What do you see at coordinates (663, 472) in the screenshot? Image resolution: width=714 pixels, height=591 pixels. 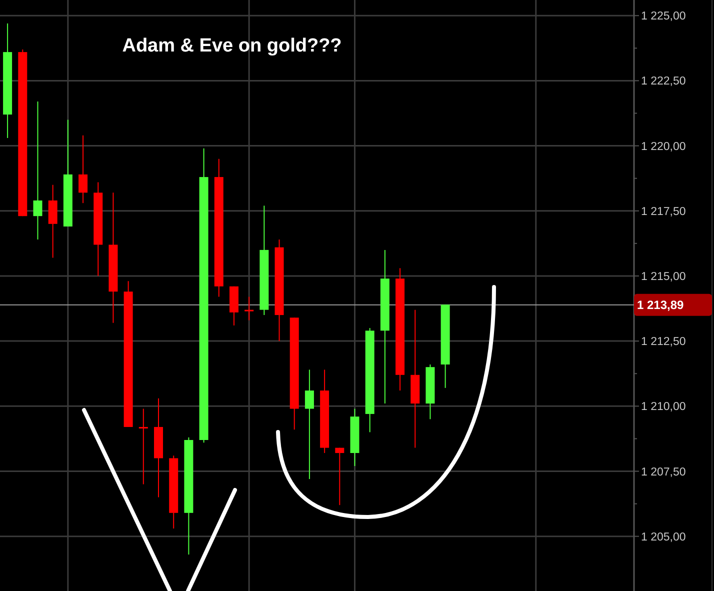 I see `y-tick-label: 1 207,50` at bounding box center [663, 472].